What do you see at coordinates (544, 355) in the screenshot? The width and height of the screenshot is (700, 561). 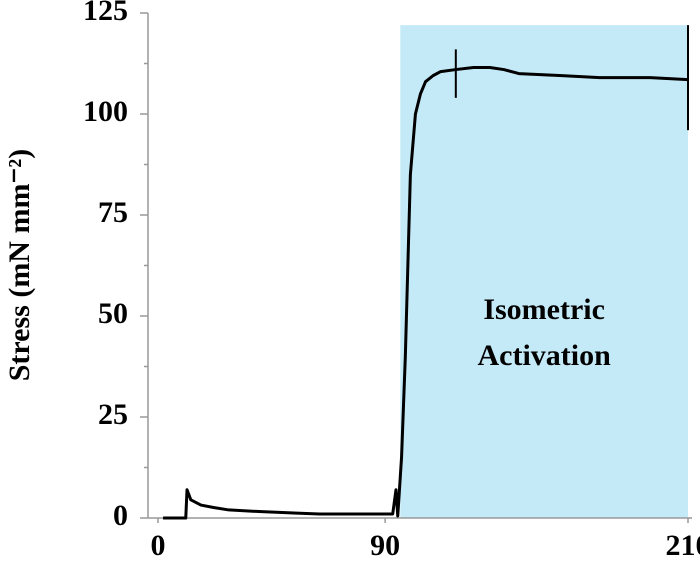 I see `region-label: Activation` at bounding box center [544, 355].